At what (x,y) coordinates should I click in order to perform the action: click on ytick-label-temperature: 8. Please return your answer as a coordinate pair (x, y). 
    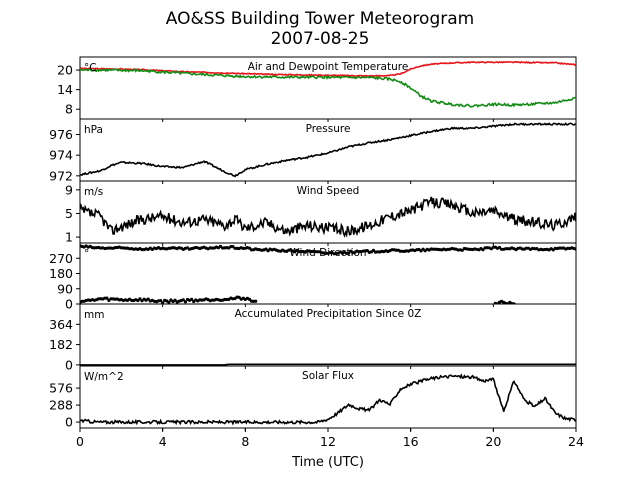
    Looking at the image, I should click on (69, 109).